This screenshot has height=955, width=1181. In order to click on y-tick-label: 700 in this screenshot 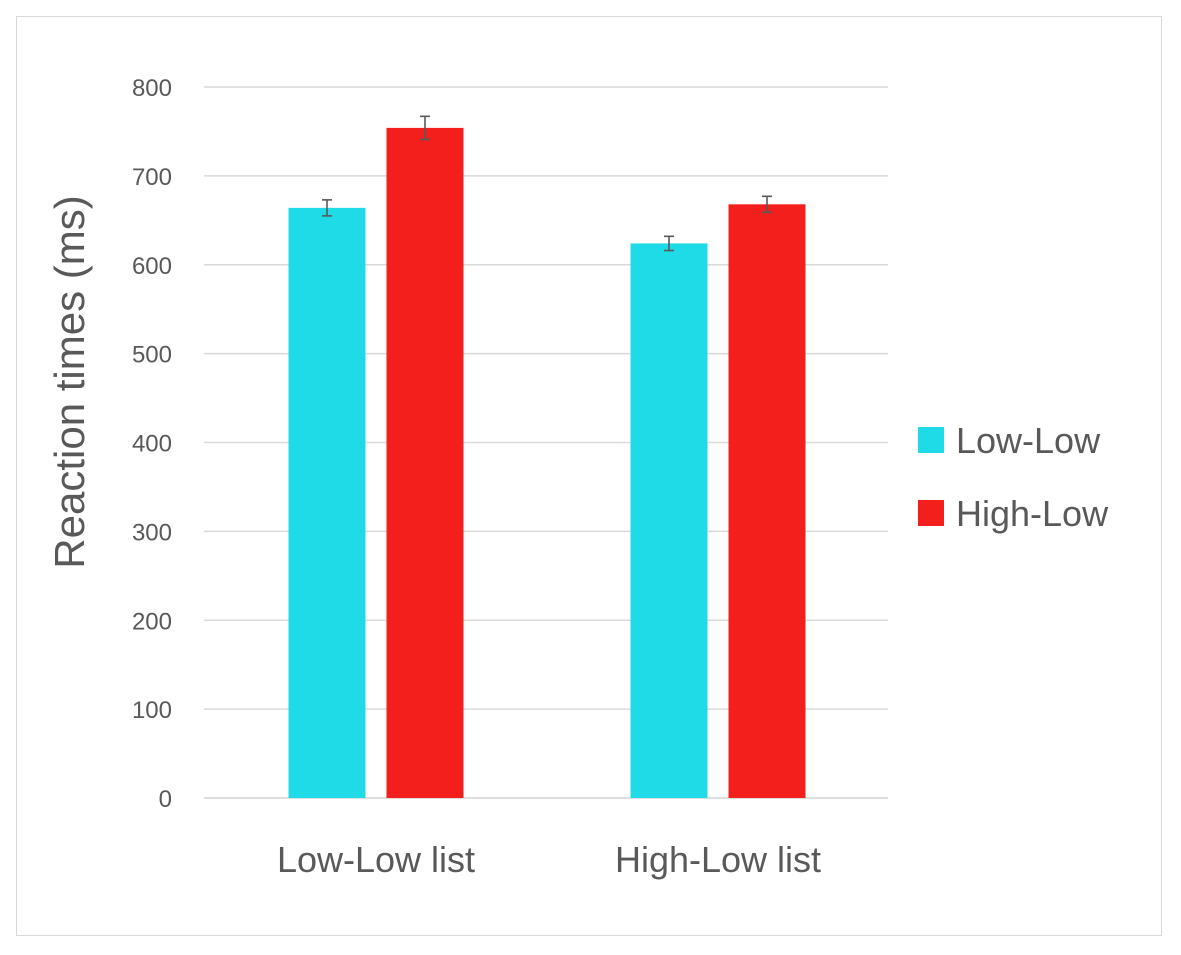, I will do `click(152, 177)`.